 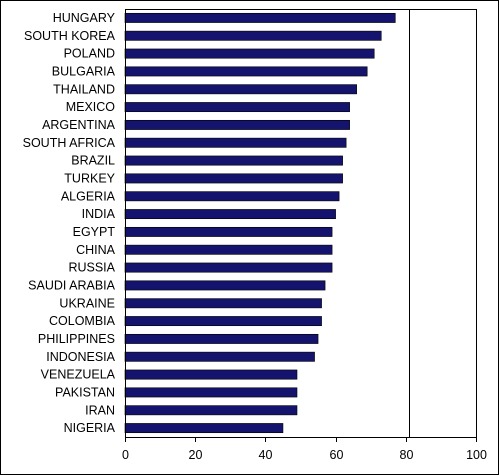 What do you see at coordinates (85, 392) in the screenshot?
I see `category-label: PAKISTAN` at bounding box center [85, 392].